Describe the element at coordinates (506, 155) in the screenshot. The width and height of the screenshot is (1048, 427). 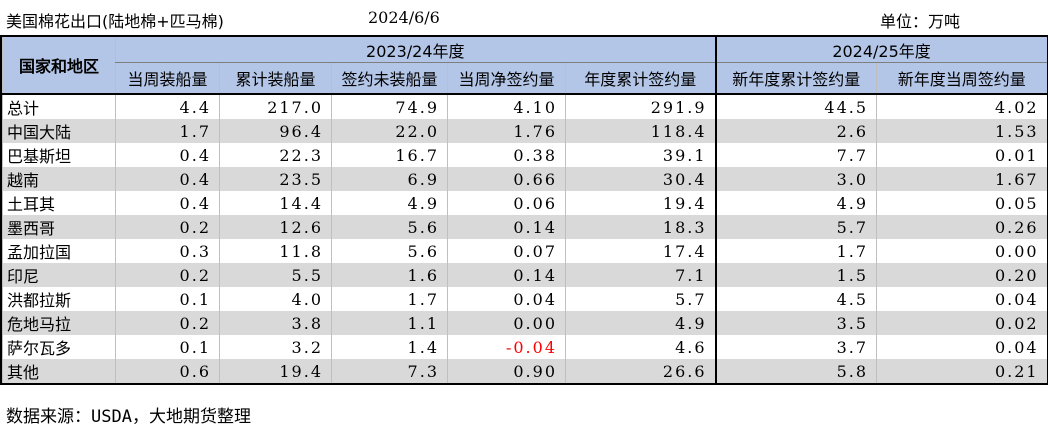
I see `value-cell: 0.38` at that location.